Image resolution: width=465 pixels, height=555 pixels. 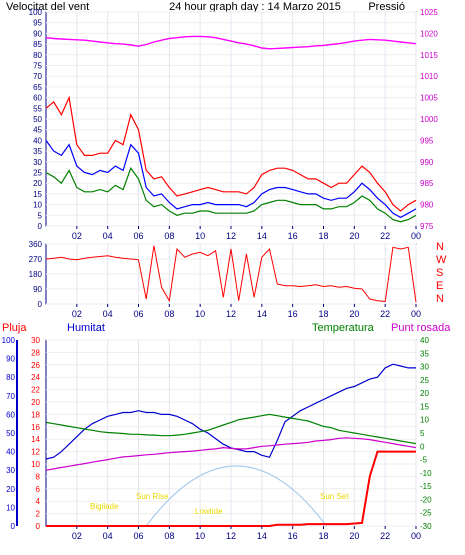 What do you see at coordinates (422, 446) in the screenshot?
I see `temperature-tick-label: 0` at bounding box center [422, 446].